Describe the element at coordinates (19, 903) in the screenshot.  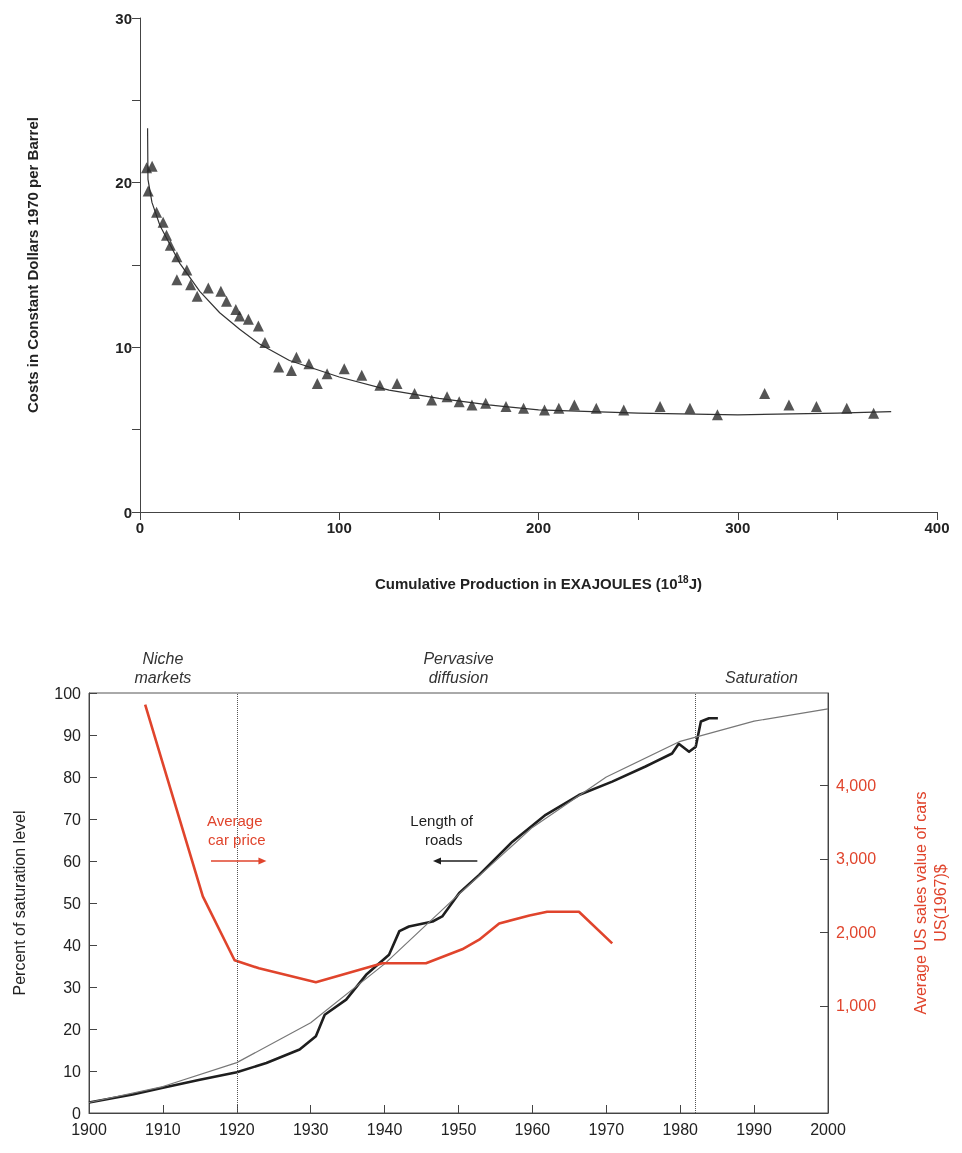
I see `y-axis-title: Percent of saturation level` at that location.